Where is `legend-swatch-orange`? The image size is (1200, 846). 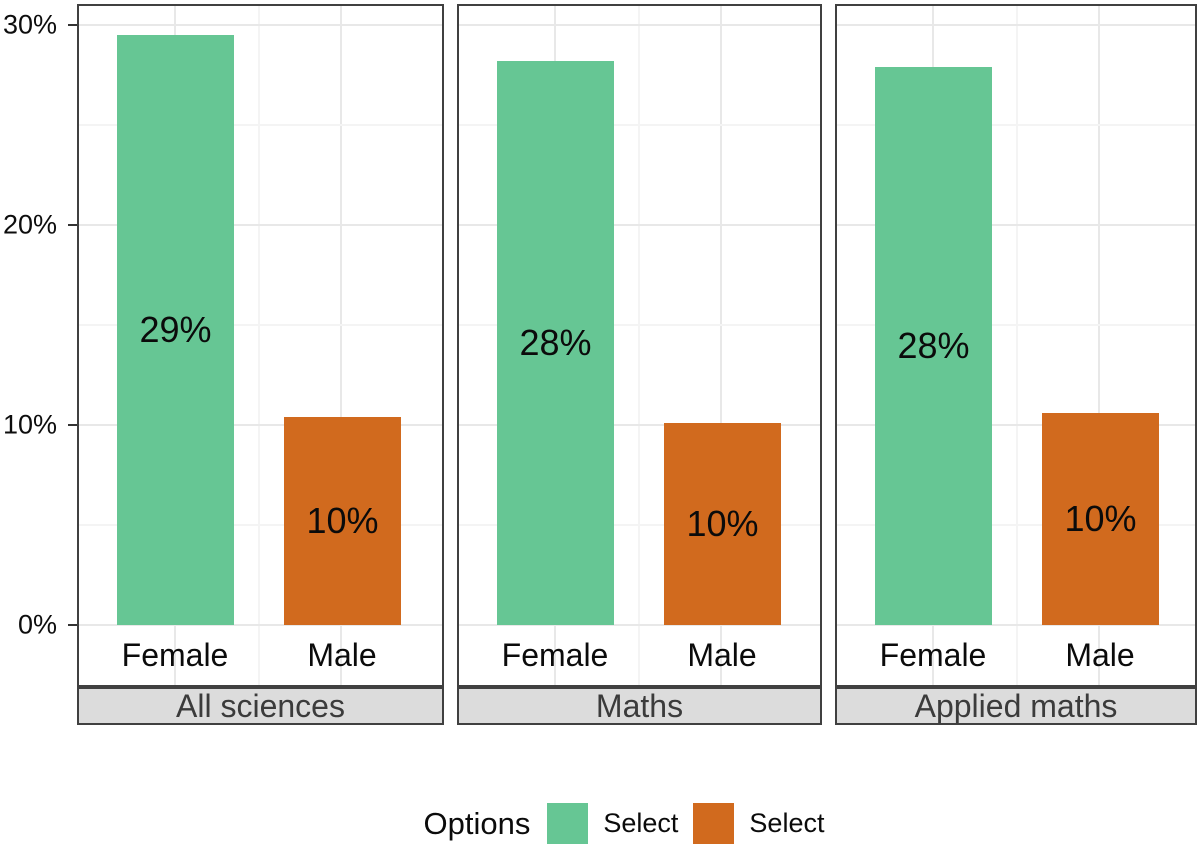 legend-swatch-orange is located at coordinates (714, 823).